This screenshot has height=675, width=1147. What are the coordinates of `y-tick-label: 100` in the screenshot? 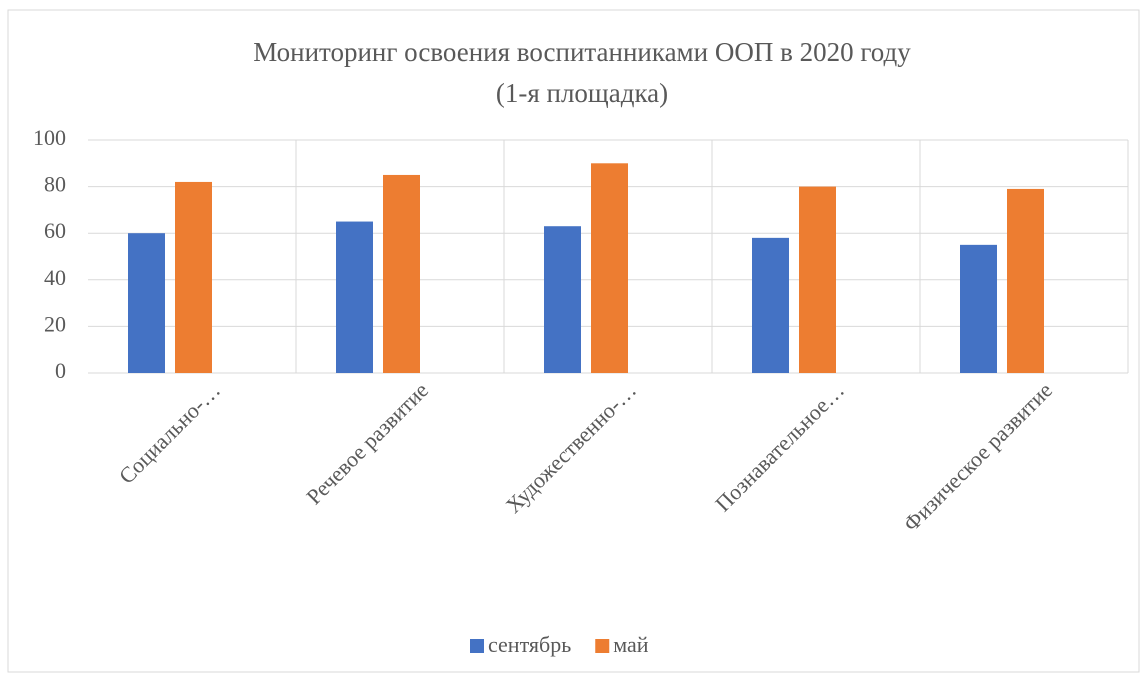 It's located at (49, 137).